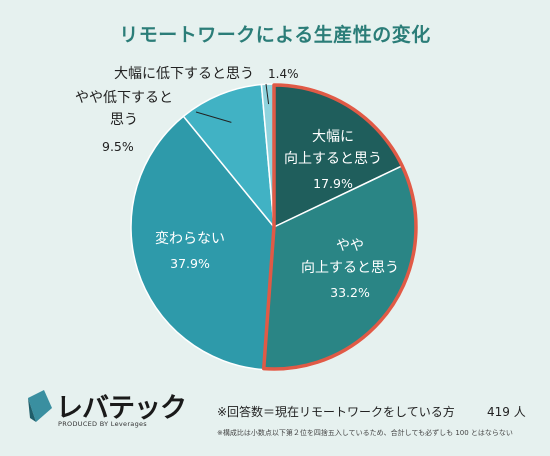 The image size is (550, 456). Describe the element at coordinates (333, 183) in the screenshot. I see `slice-value-label: 17.9%` at that location.